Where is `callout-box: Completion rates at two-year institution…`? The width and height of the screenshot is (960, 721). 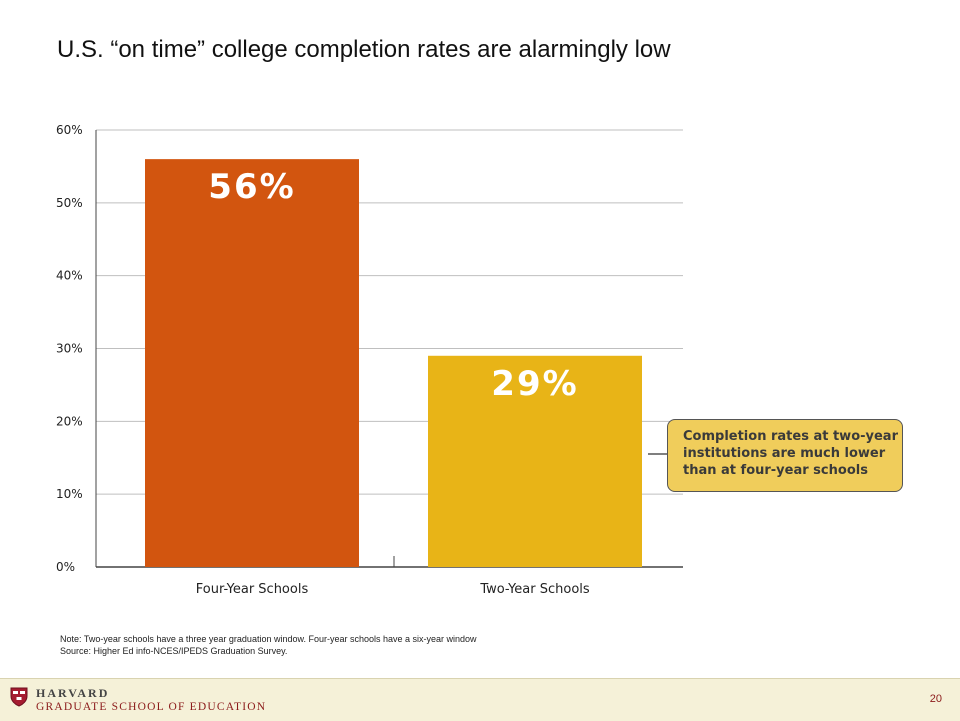 callout-box: Completion rates at two-year institution… is located at coordinates (785, 455).